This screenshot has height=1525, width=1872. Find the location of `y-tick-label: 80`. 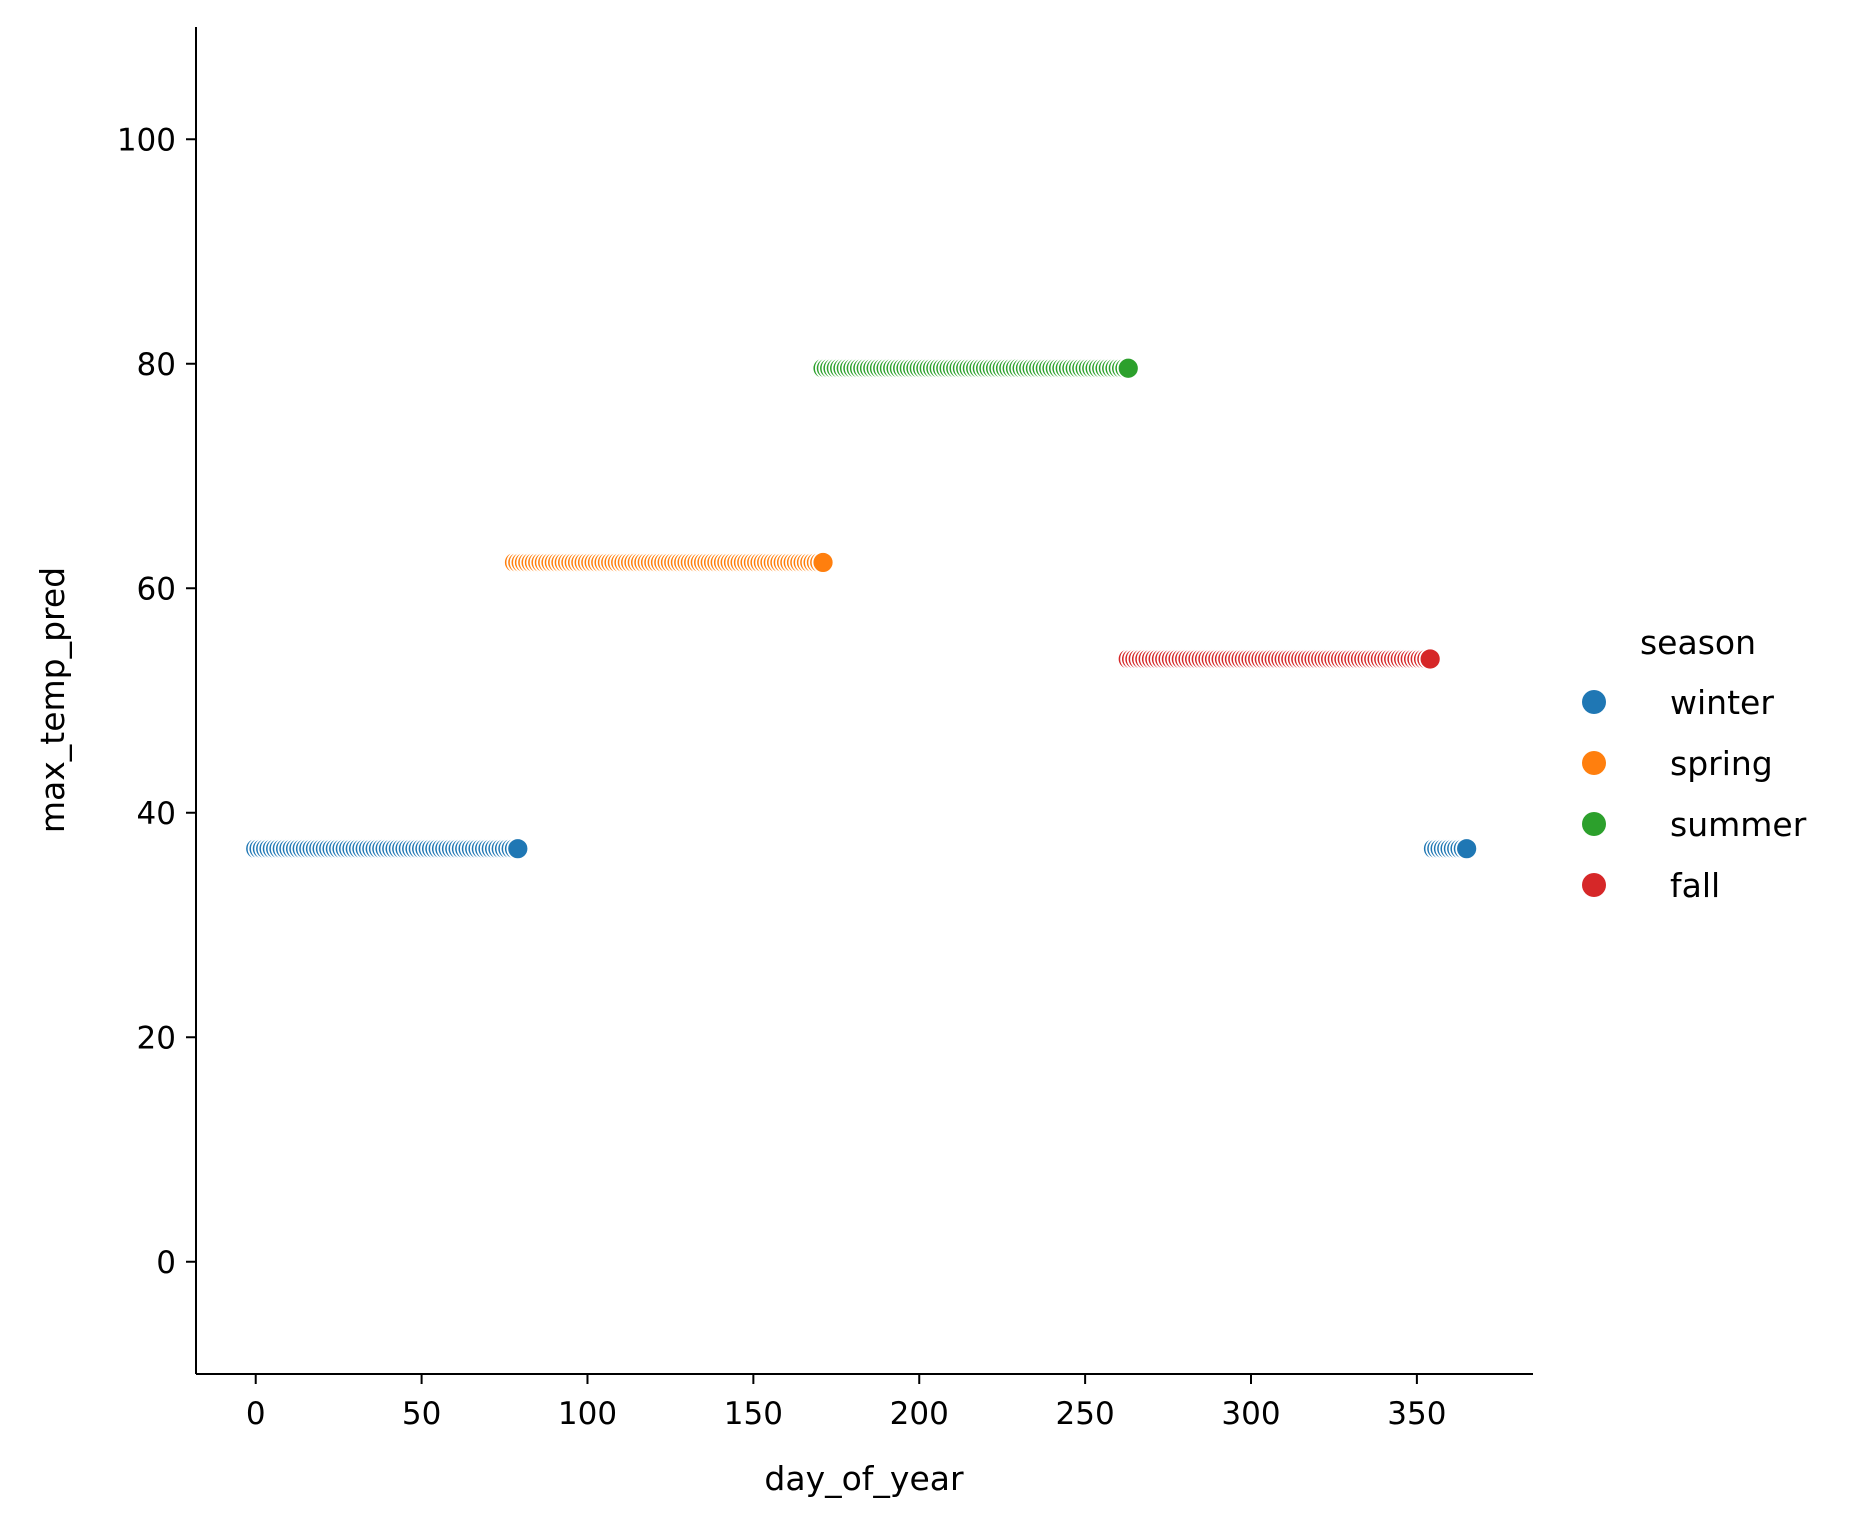

y-tick-label: 80 is located at coordinates (156, 365).